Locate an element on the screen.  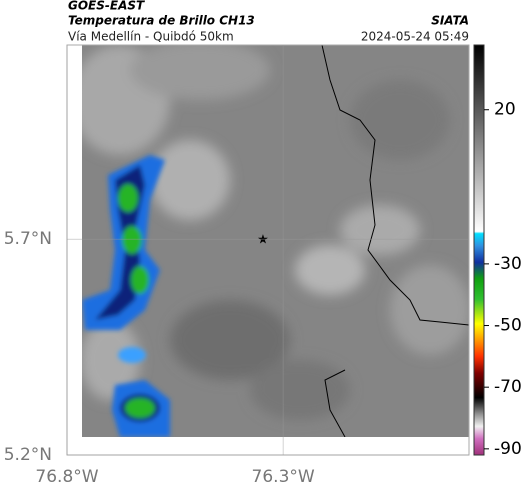
timestamp: 2024-05-24 05:49 is located at coordinates (415, 37).